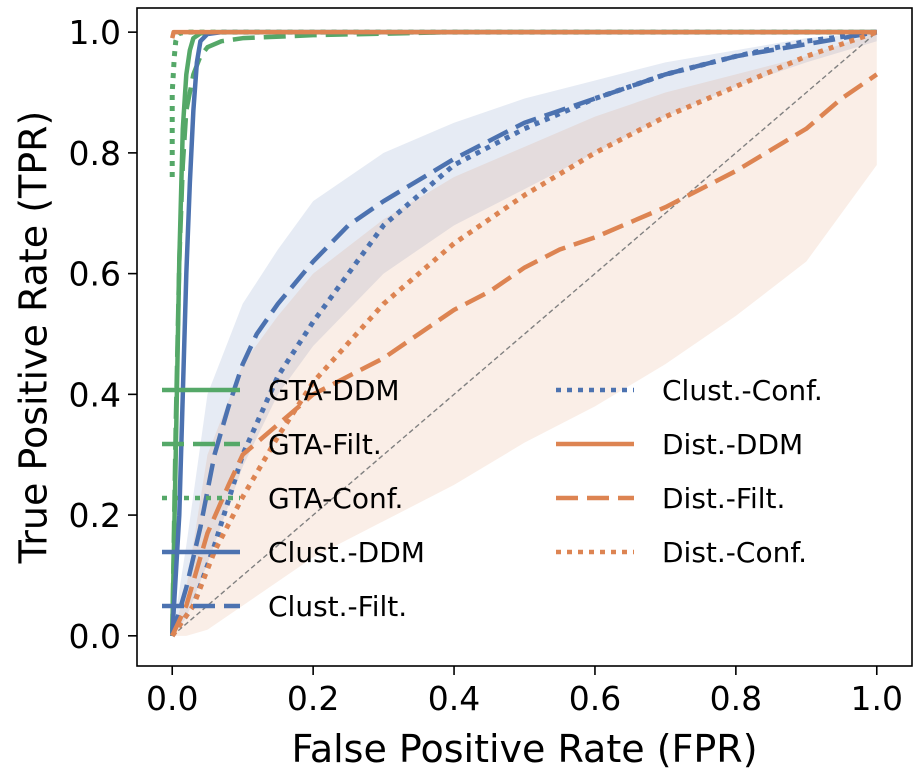 The height and width of the screenshot is (775, 914). I want to click on legend-label-clust-ddm: Clust.-DDM, so click(346, 552).